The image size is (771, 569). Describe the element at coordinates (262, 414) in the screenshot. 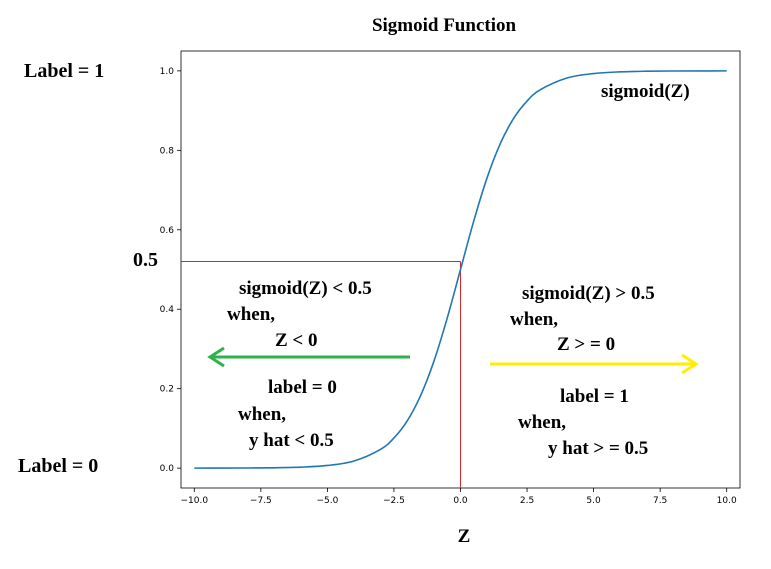

I see `left-block-line5: when,` at that location.